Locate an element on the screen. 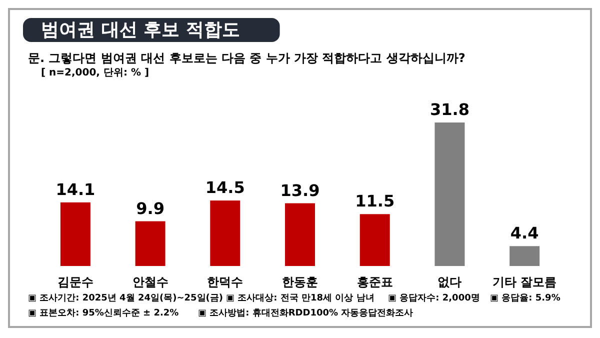  x-tick-label: 김문수 is located at coordinates (75, 282).